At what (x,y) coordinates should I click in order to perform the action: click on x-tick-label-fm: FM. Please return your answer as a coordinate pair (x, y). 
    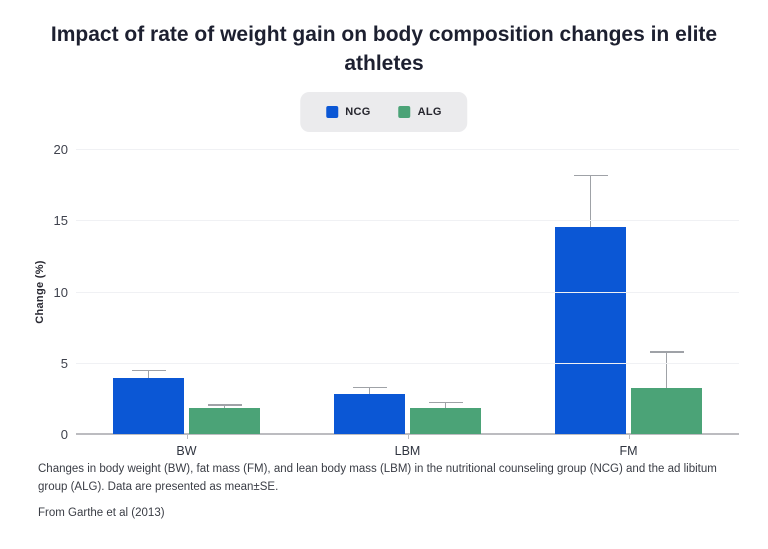
    Looking at the image, I should click on (628, 451).